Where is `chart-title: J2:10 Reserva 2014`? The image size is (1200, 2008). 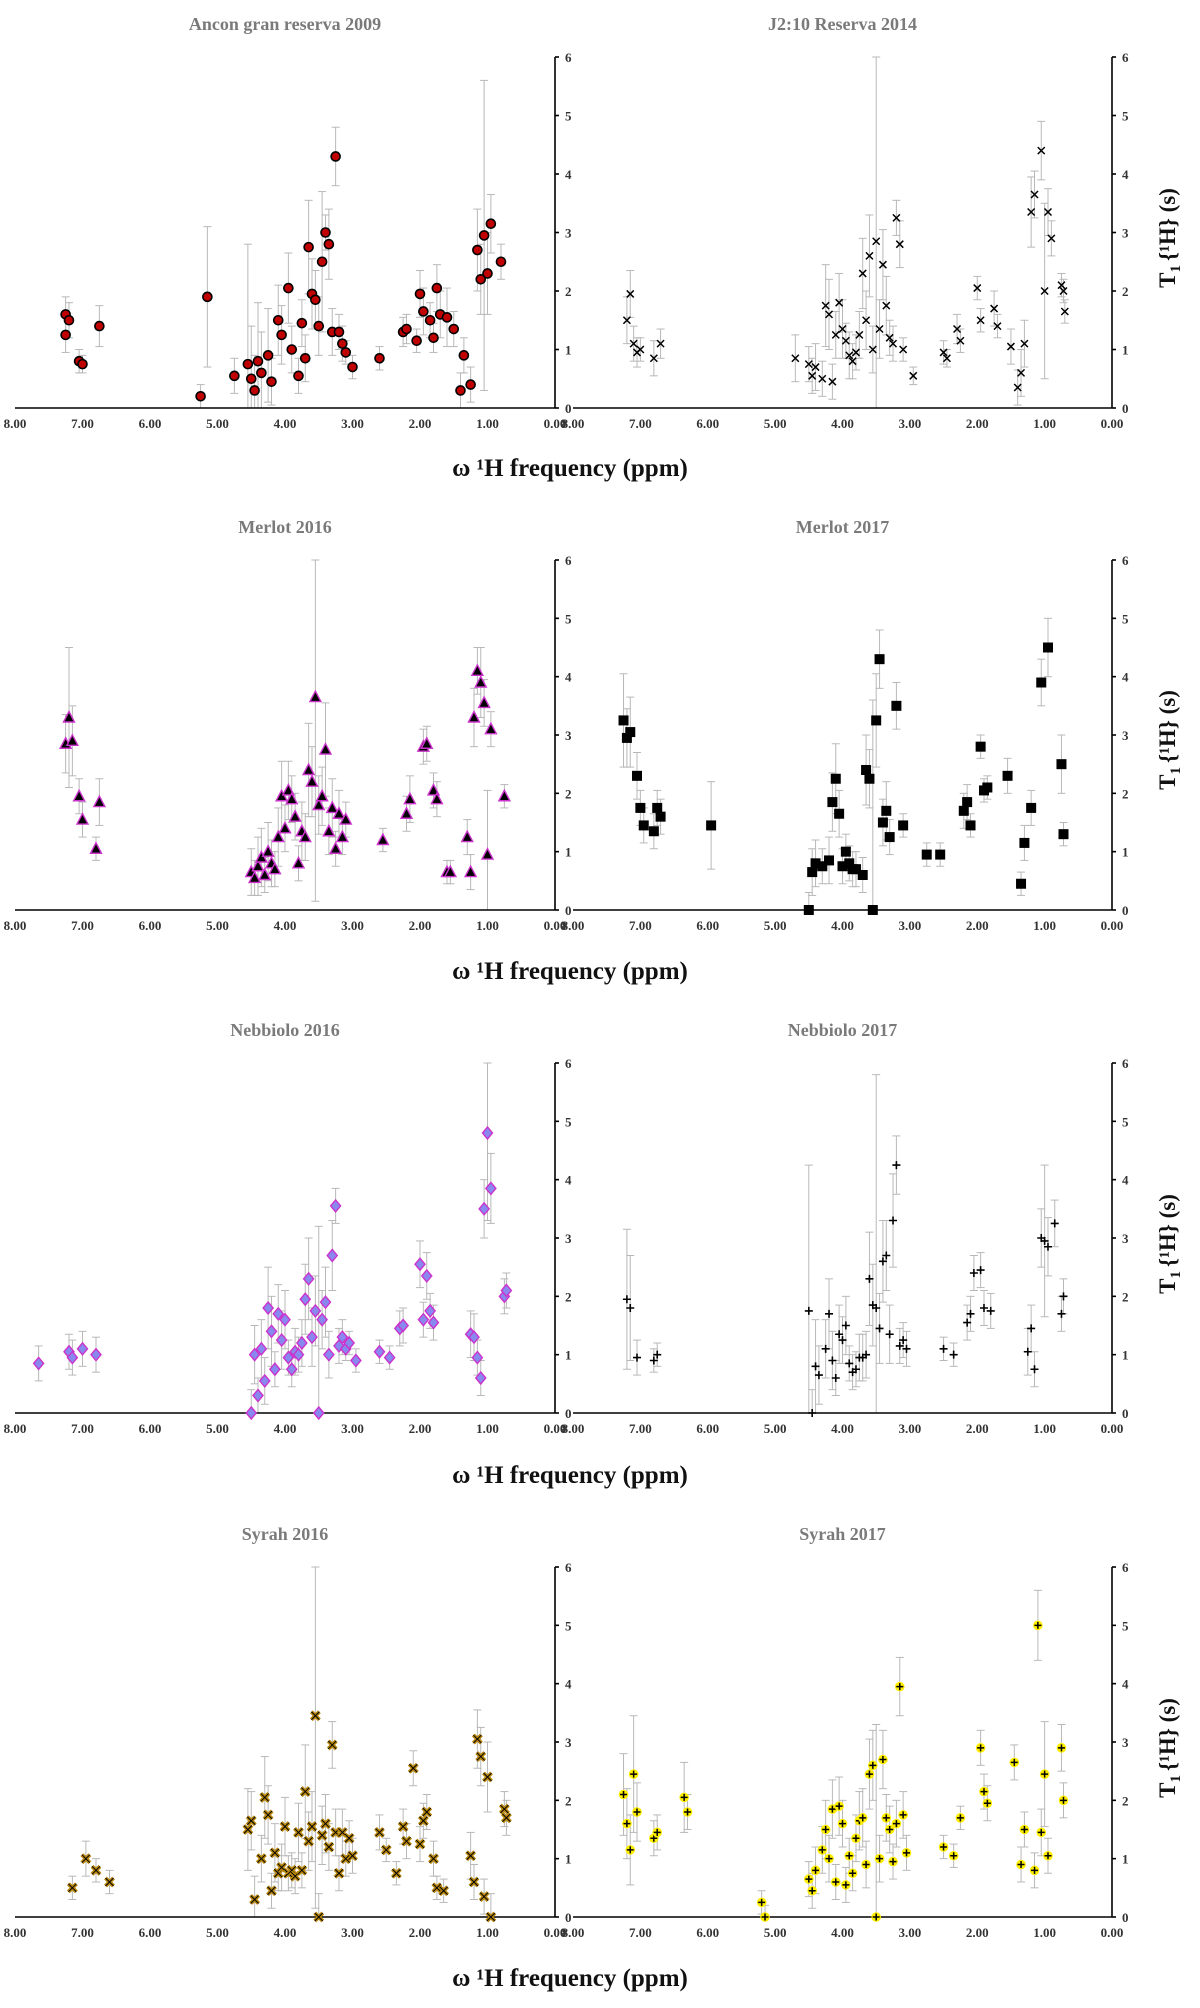 chart-title: J2:10 Reserva 2014 is located at coordinates (842, 24).